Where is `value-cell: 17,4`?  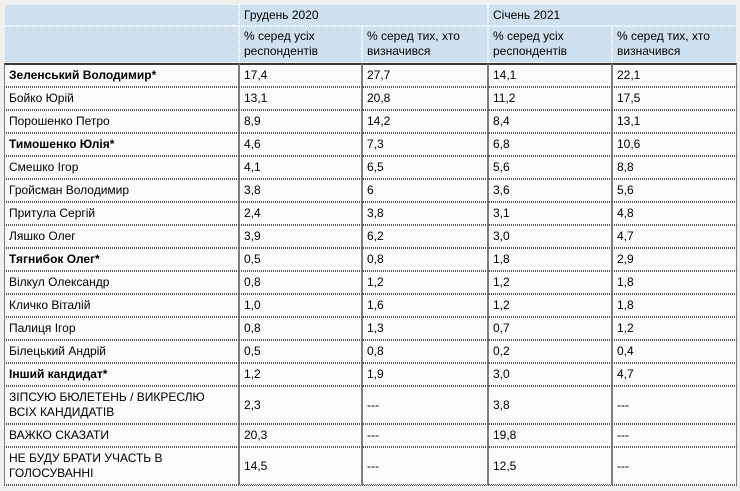 value-cell: 17,4 is located at coordinates (300, 75).